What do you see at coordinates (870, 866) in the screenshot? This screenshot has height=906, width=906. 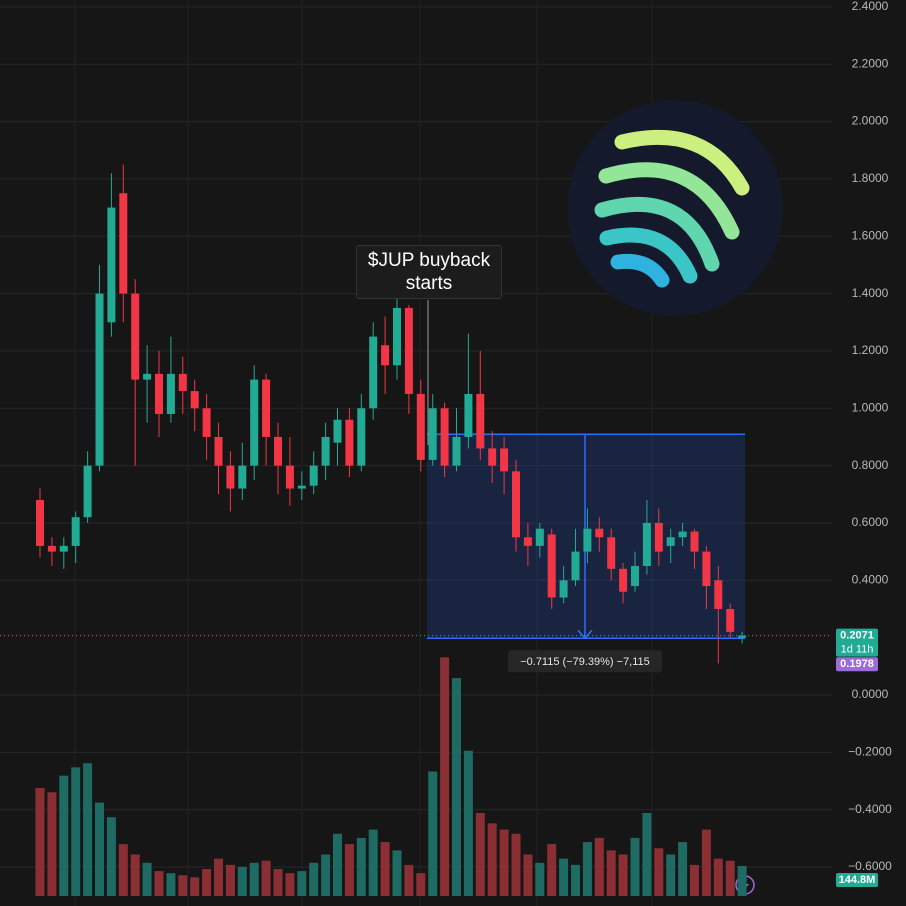 I see `y-tick-label: −0.6000` at bounding box center [870, 866].